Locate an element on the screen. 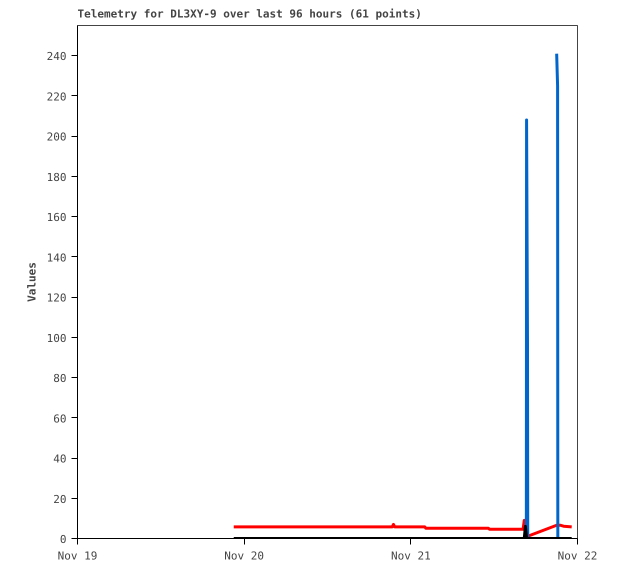 Image resolution: width=618 pixels, height=579 pixels. y-axis-title: Values is located at coordinates (32, 282).